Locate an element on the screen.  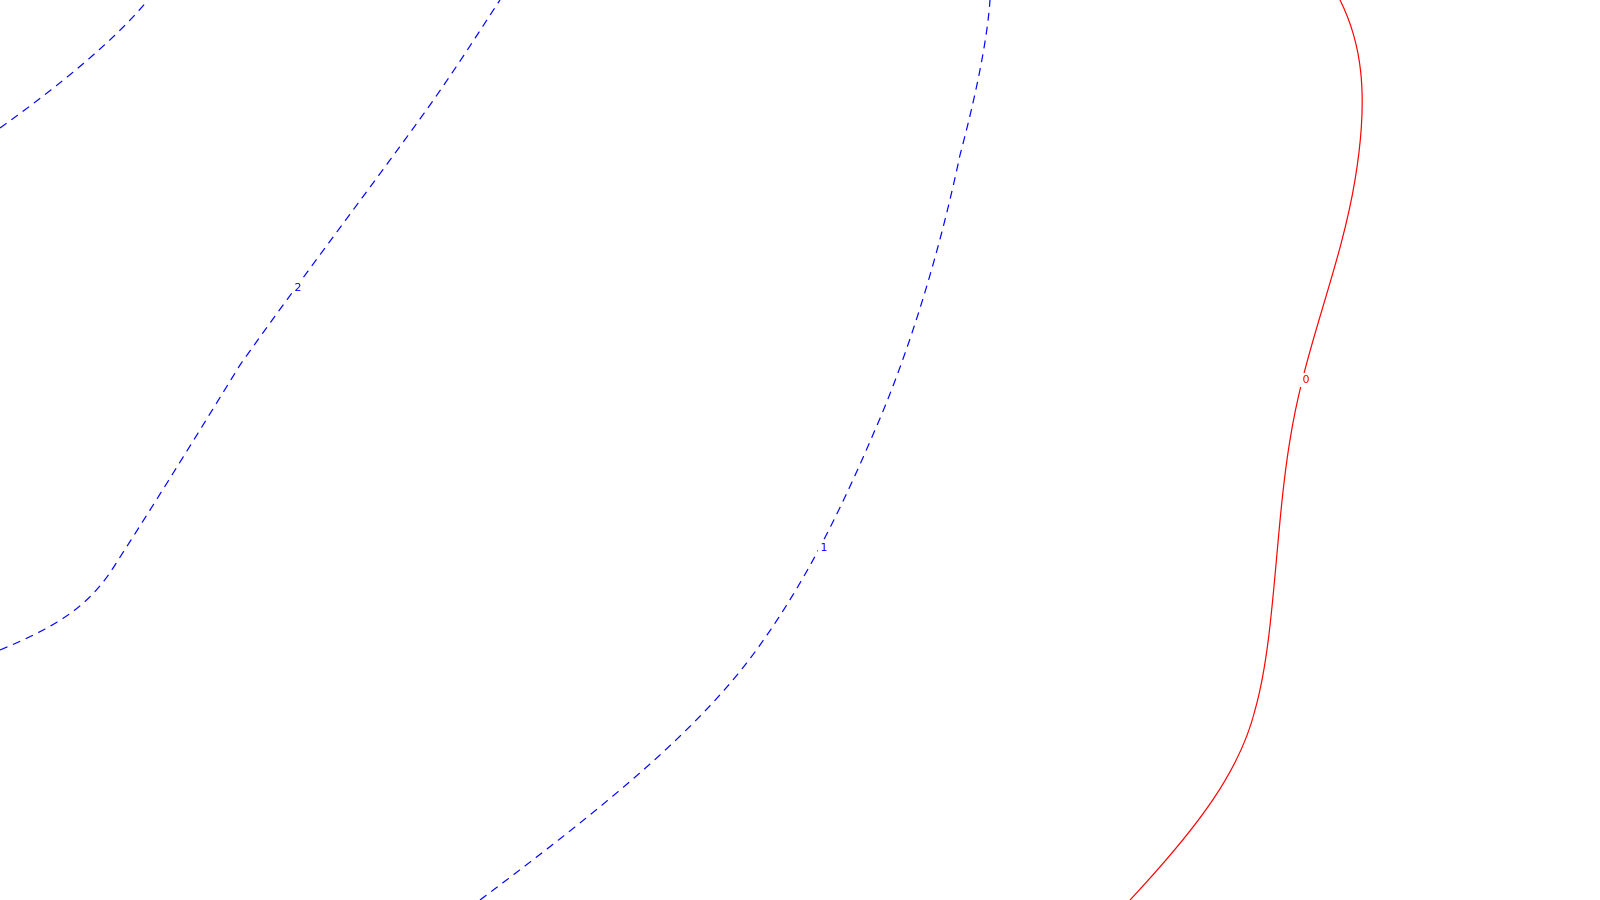
contour-label-2: 2 is located at coordinates (298, 287).